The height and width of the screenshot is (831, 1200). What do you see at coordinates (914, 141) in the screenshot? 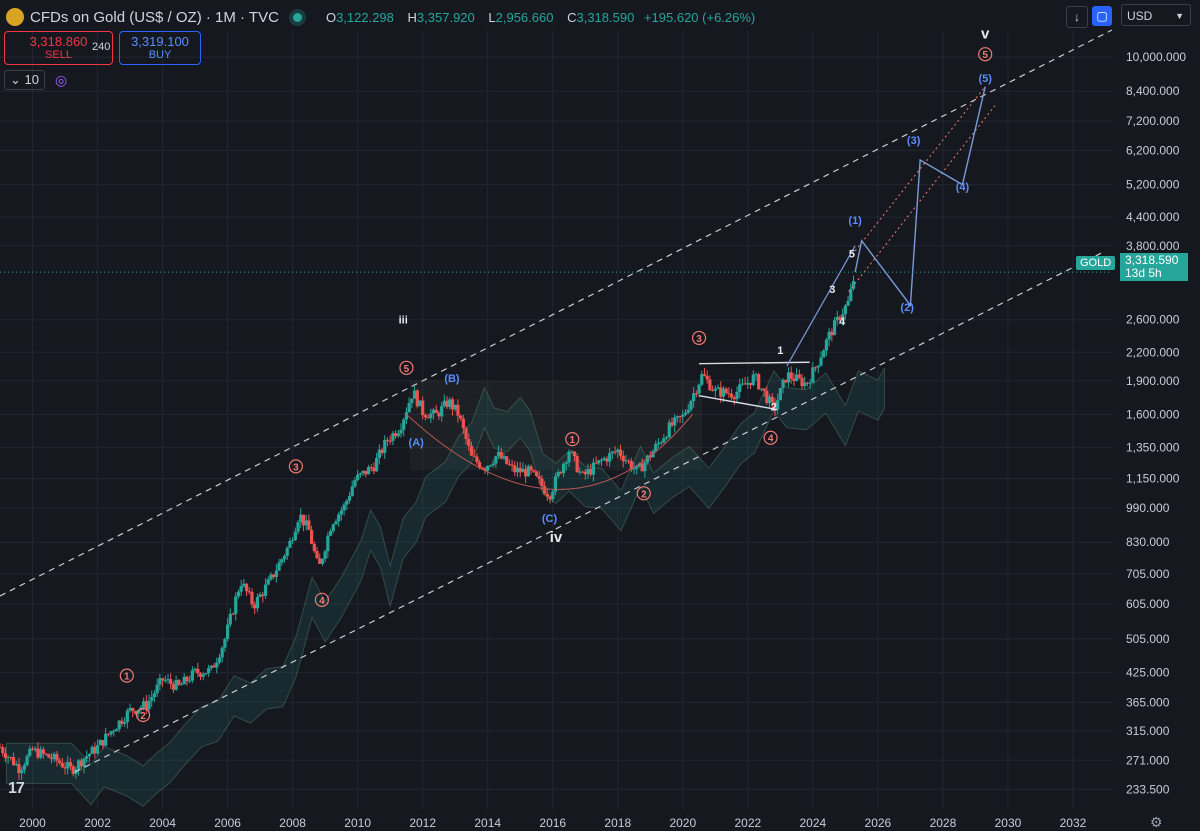
I see `wave-label: (3)` at bounding box center [914, 141].